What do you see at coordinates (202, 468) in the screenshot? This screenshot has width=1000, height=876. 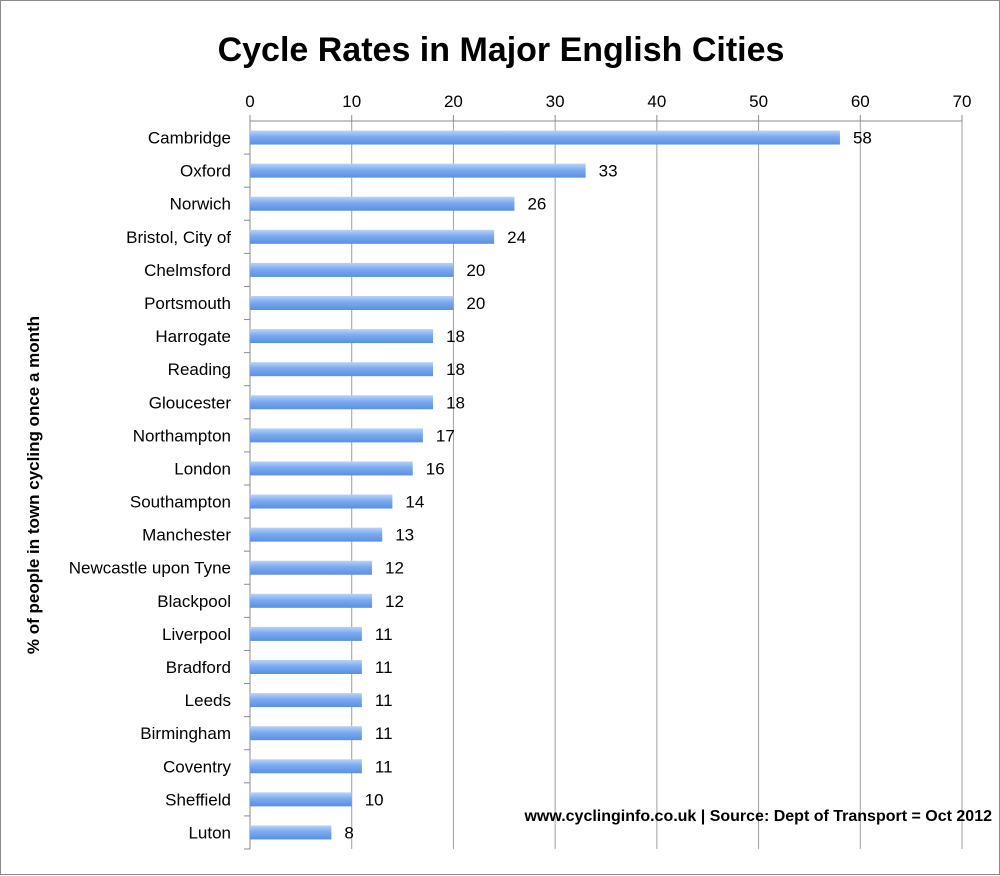 I see `category-label: London` at bounding box center [202, 468].